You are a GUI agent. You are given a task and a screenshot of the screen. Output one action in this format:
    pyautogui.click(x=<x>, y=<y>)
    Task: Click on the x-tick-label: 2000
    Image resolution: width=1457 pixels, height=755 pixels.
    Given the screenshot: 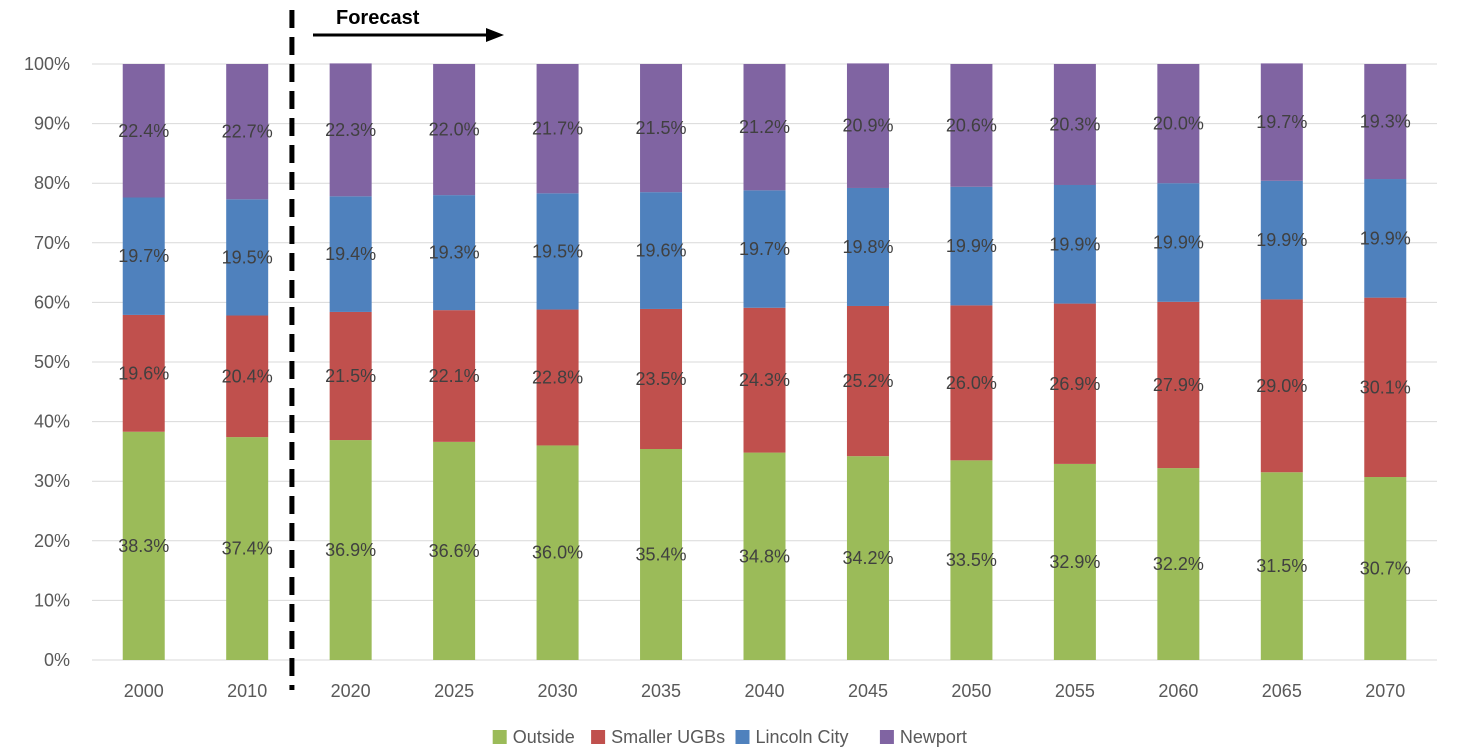 What is the action you would take?
    pyautogui.click(x=144, y=691)
    